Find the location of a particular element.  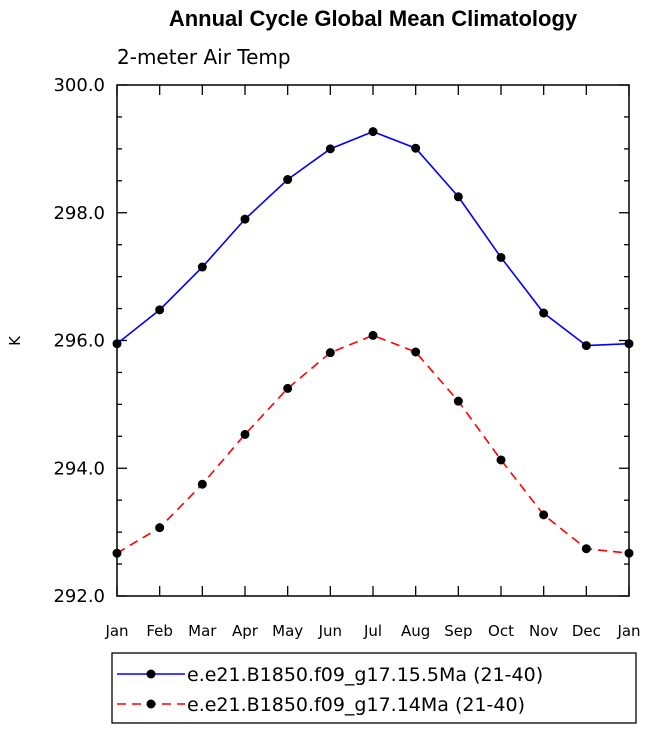

x-tick-label: Feb is located at coordinates (159, 631).